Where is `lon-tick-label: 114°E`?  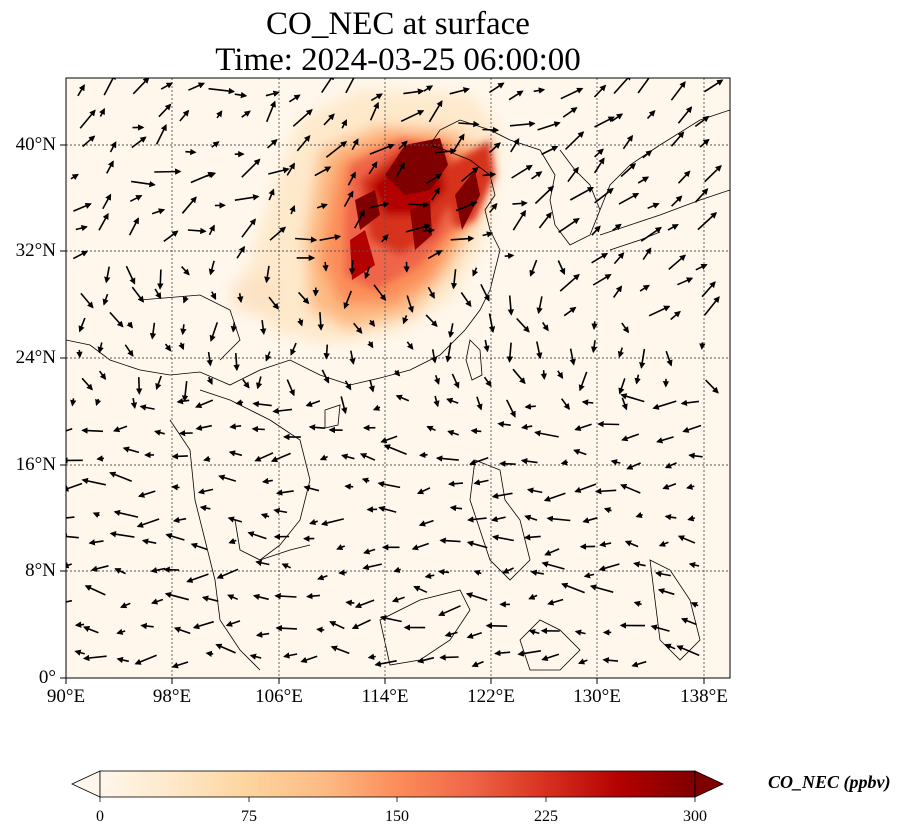 lon-tick-label: 114°E is located at coordinates (385, 696).